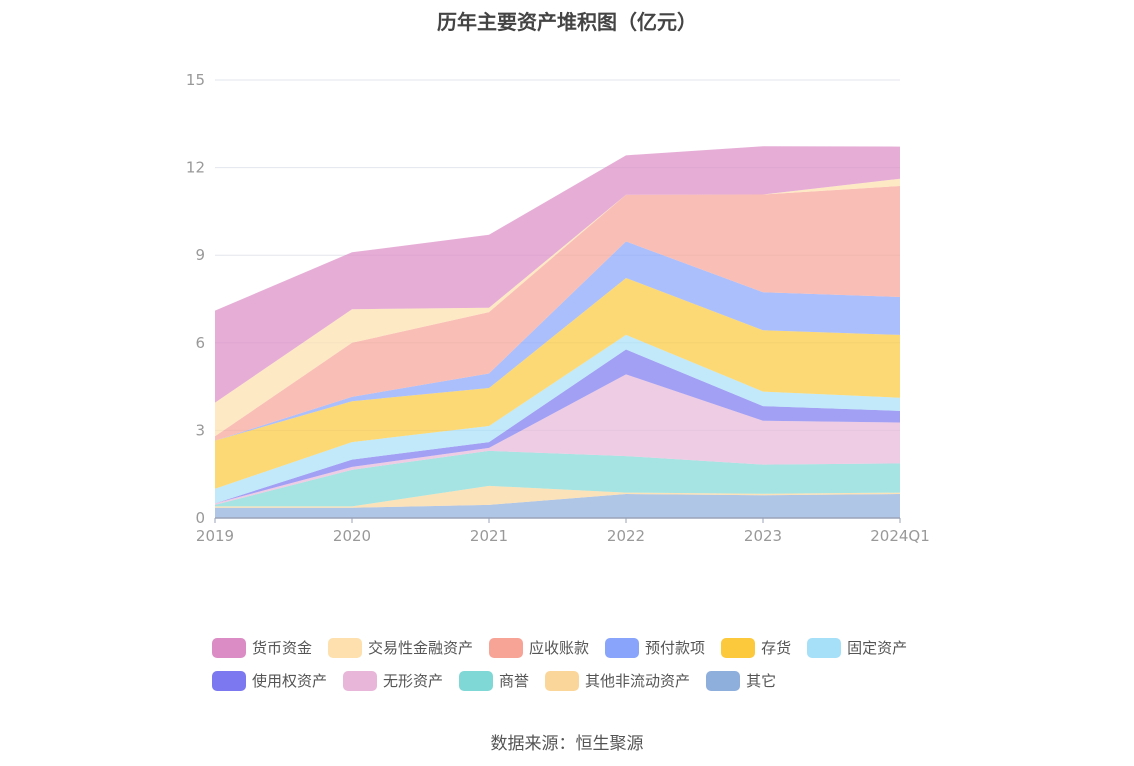 The image size is (1134, 766). What do you see at coordinates (413, 681) in the screenshot?
I see `legend-label: 无形资产` at bounding box center [413, 681].